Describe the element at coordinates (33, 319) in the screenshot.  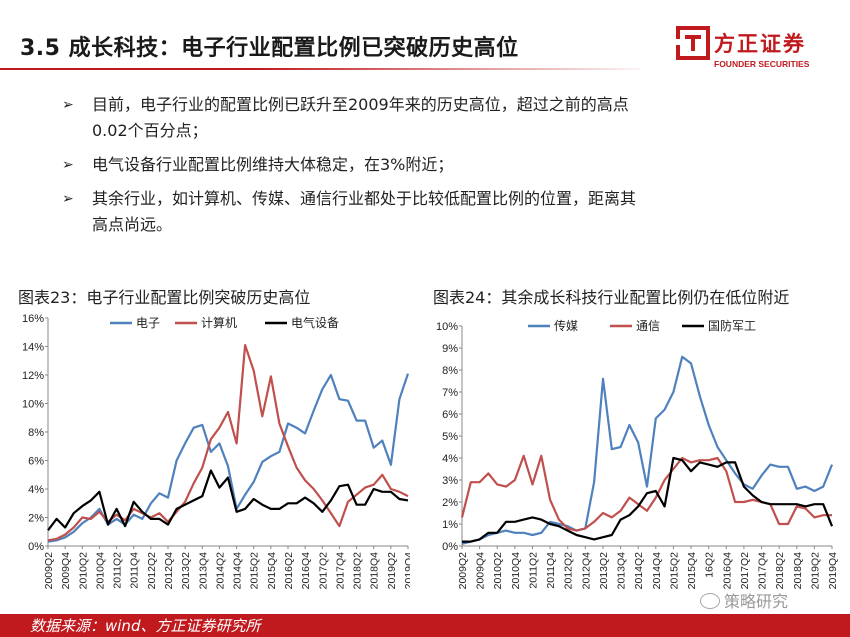
I see `y-tick-label: 16%` at that location.